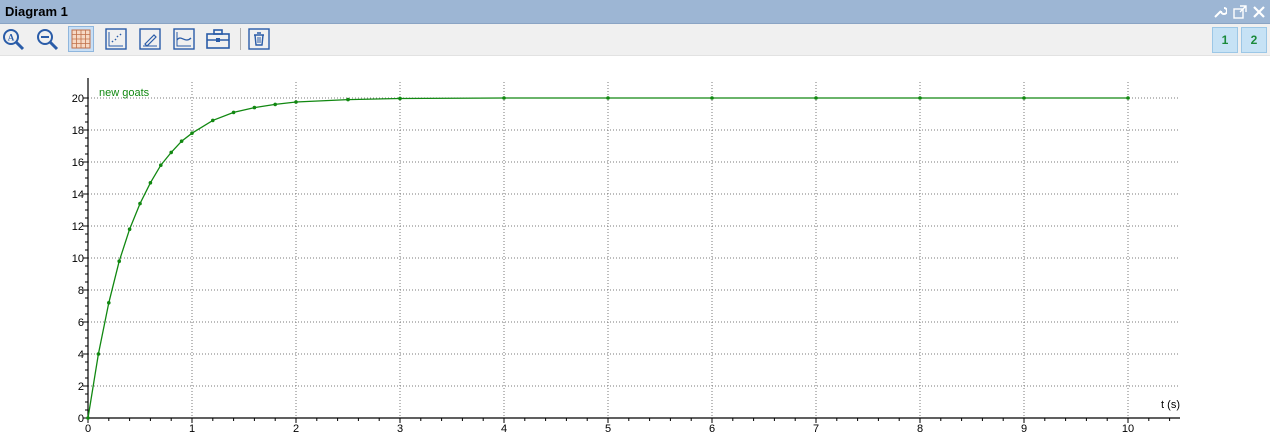 The image size is (1270, 442). I want to click on scatter-plot-icon, so click(116, 39).